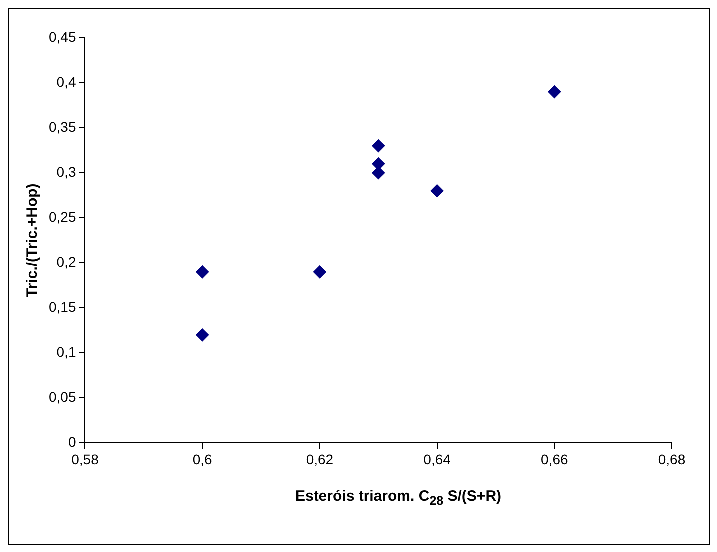 This screenshot has height=552, width=717. I want to click on x-tick-label: 0,62, so click(320, 459).